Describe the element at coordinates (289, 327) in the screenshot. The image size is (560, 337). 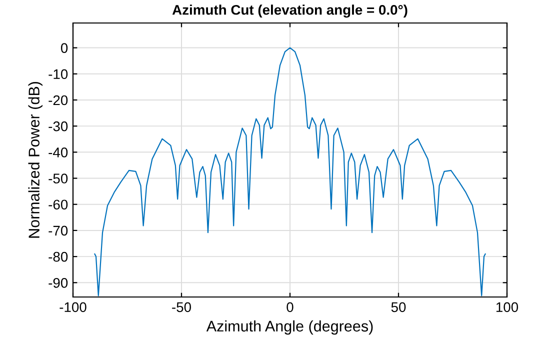
I see `x-axis-title: Azimuth Angle (degrees)` at that location.